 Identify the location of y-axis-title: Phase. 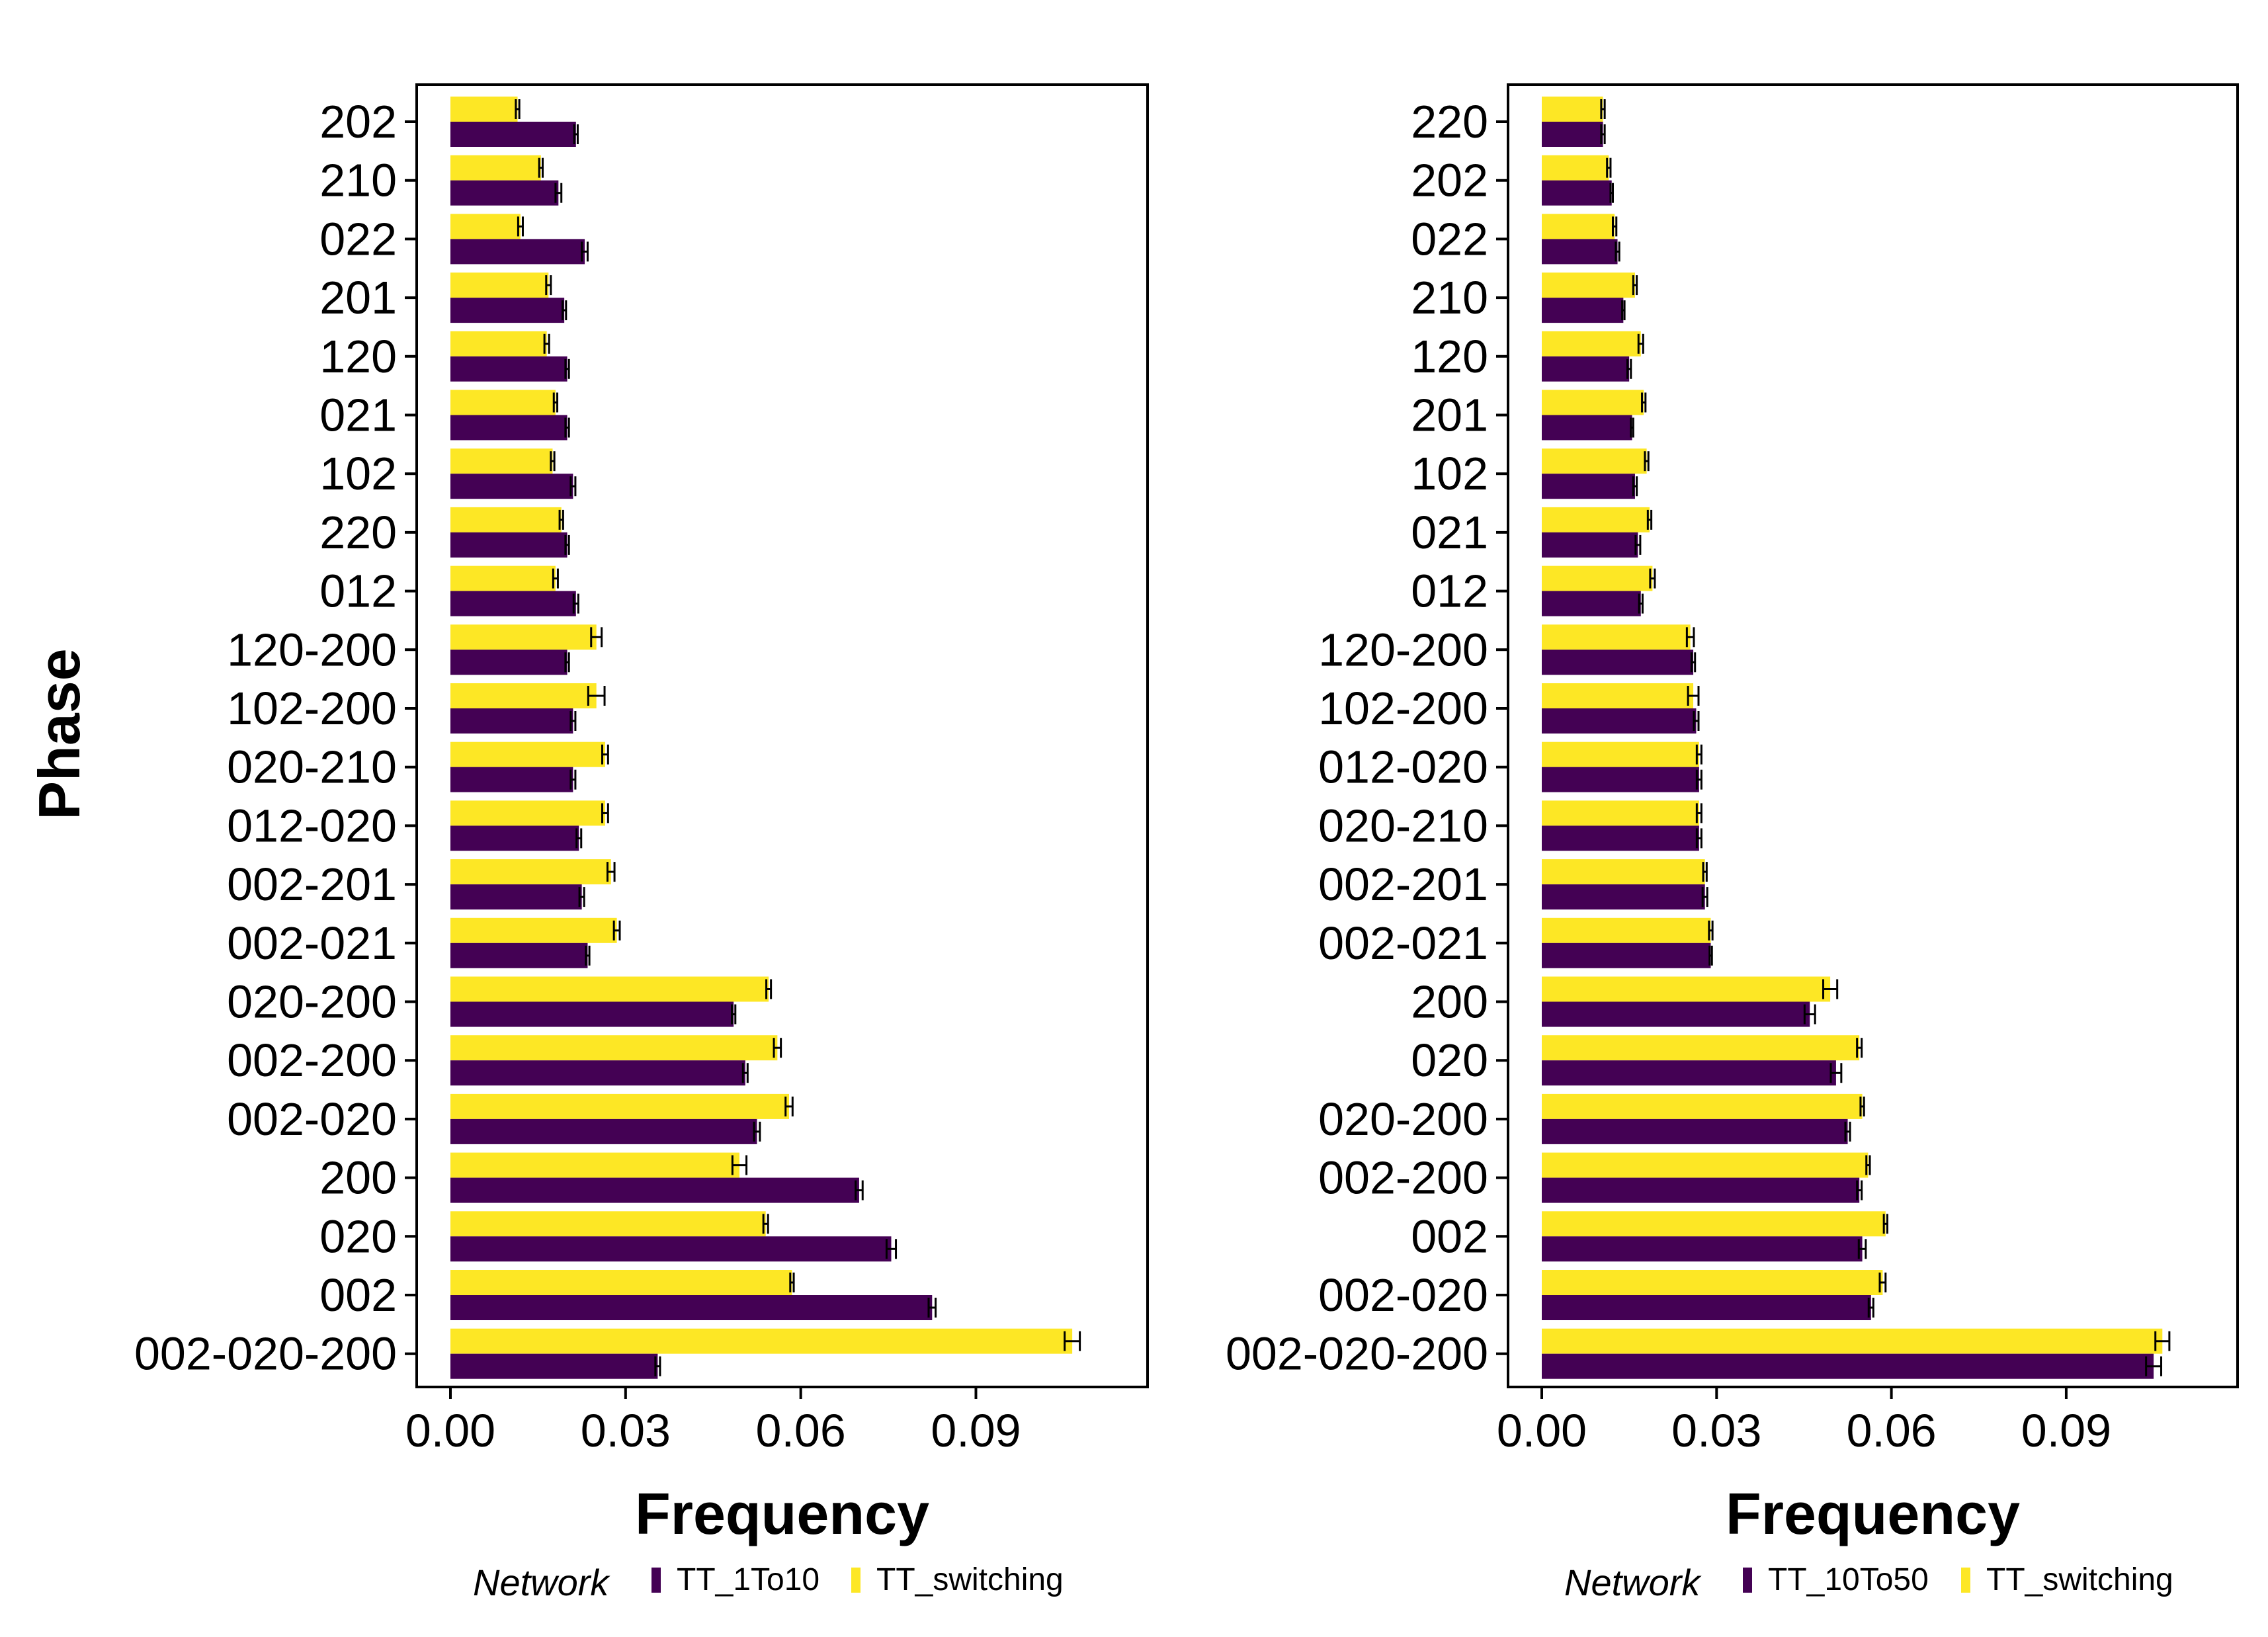
(59, 734).